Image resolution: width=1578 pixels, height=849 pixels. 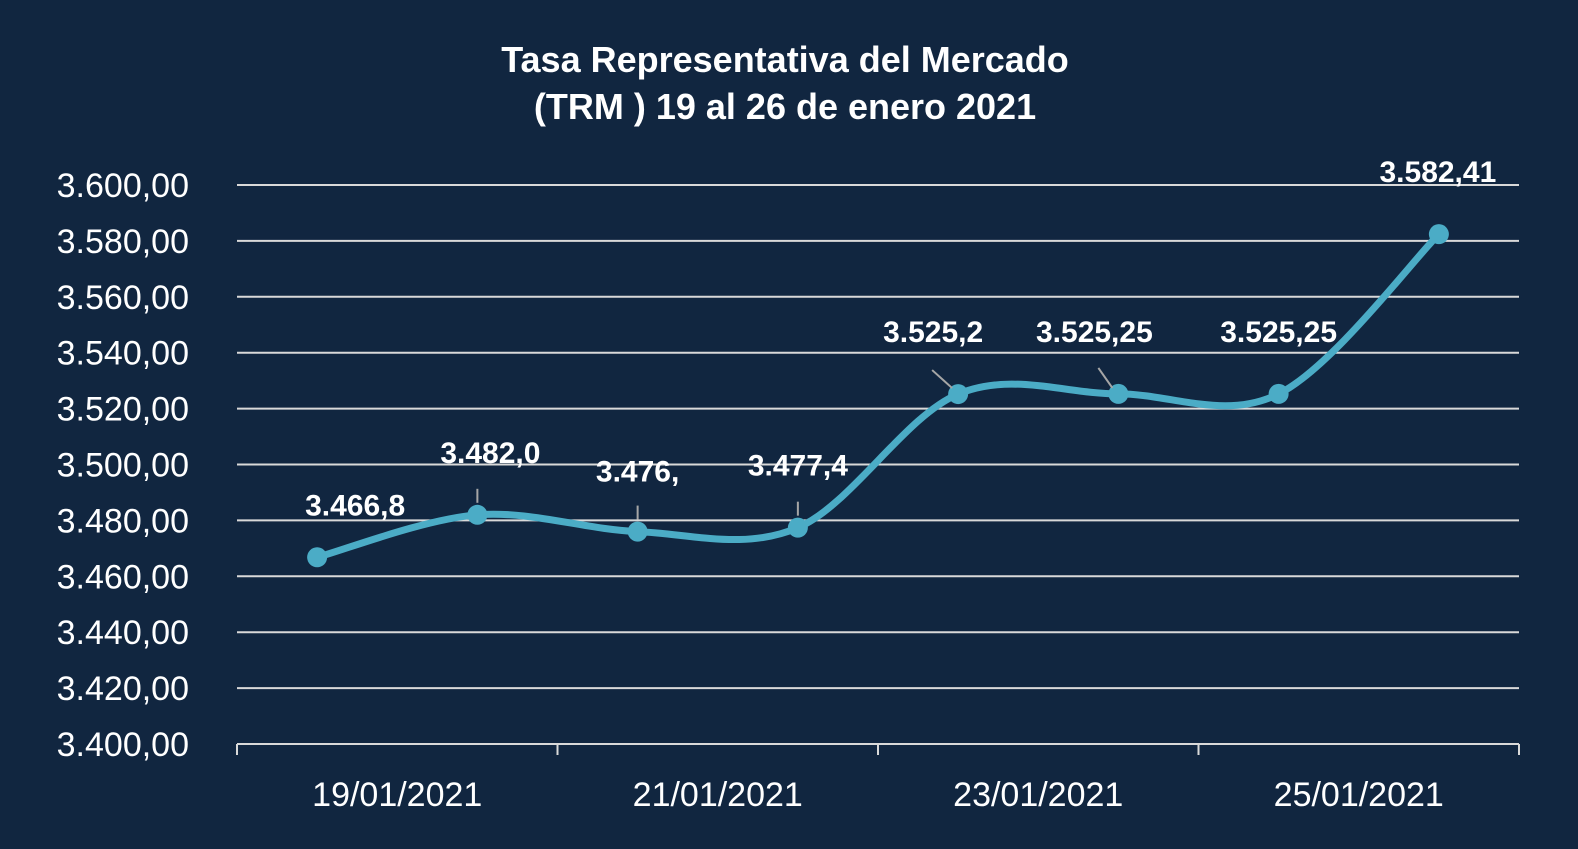 What do you see at coordinates (123, 186) in the screenshot?
I see `y-tick-label: 3.600,00` at bounding box center [123, 186].